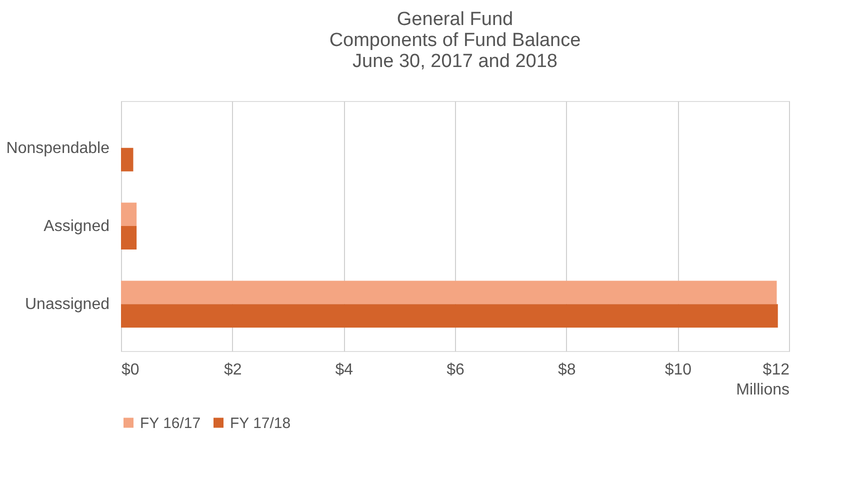 This screenshot has height=491, width=854. Describe the element at coordinates (678, 370) in the screenshot. I see `x-tick-label: $10` at that location.